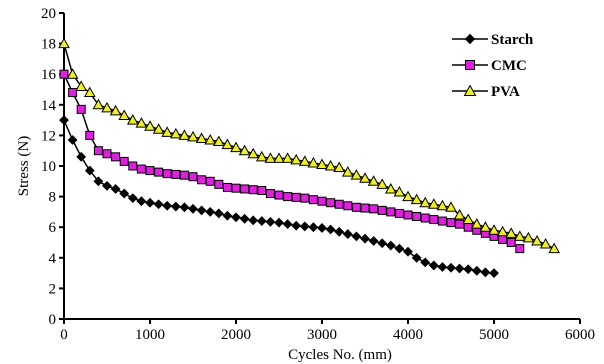 The height and width of the screenshot is (364, 604). What do you see at coordinates (486, 92) in the screenshot?
I see `legend-item-pva: PVA` at bounding box center [486, 92].